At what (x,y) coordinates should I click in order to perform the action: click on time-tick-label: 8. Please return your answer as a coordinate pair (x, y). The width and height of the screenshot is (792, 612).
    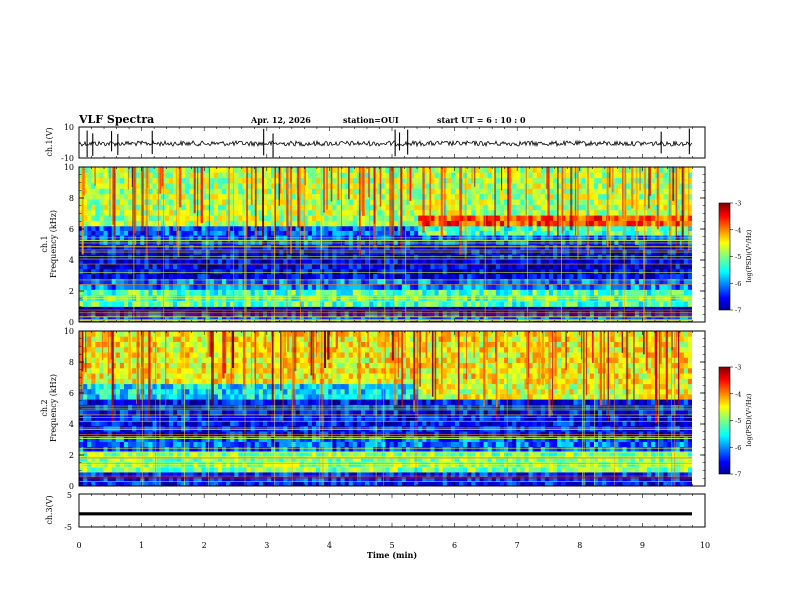
    Looking at the image, I should click on (579, 545).